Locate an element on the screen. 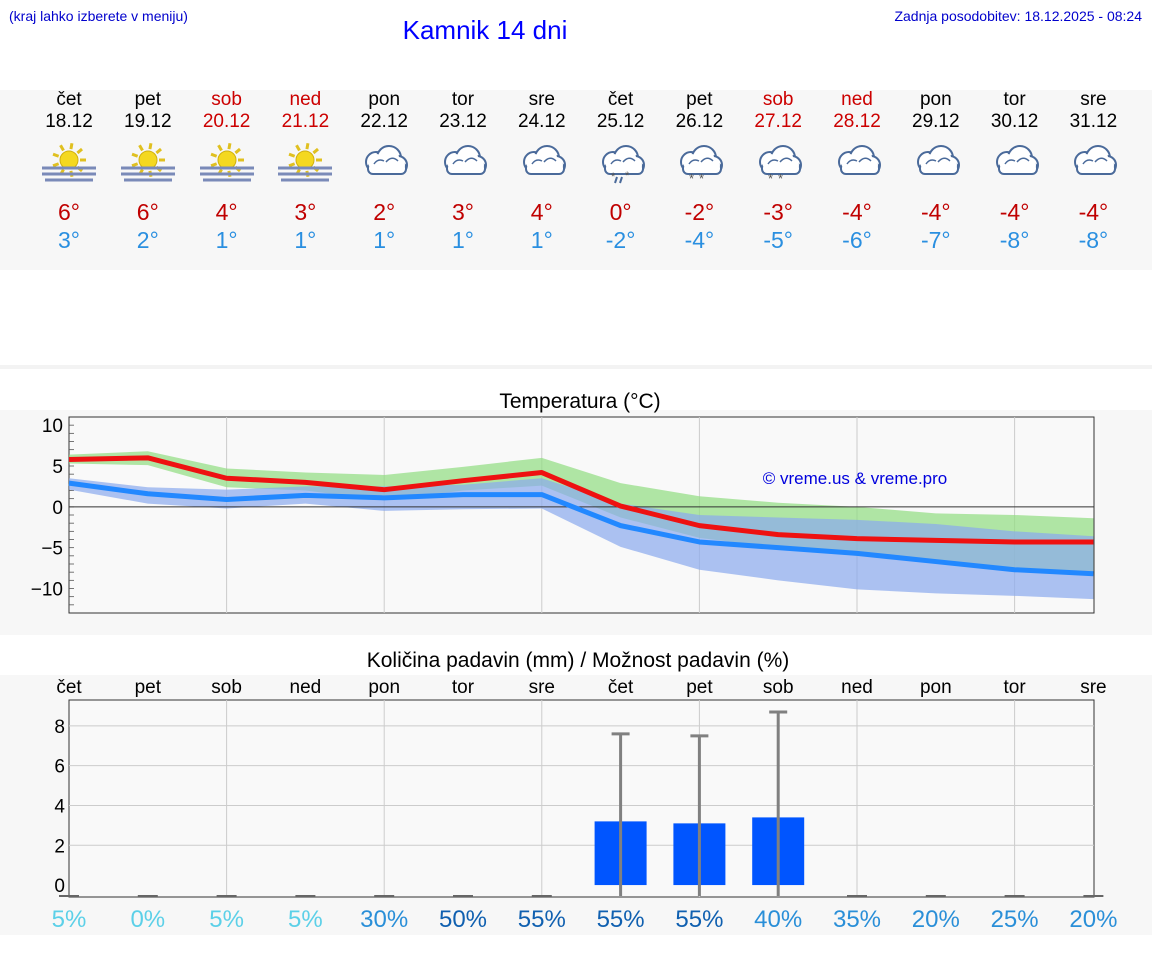  chart-title: Temperatura (°C) is located at coordinates (579, 401).